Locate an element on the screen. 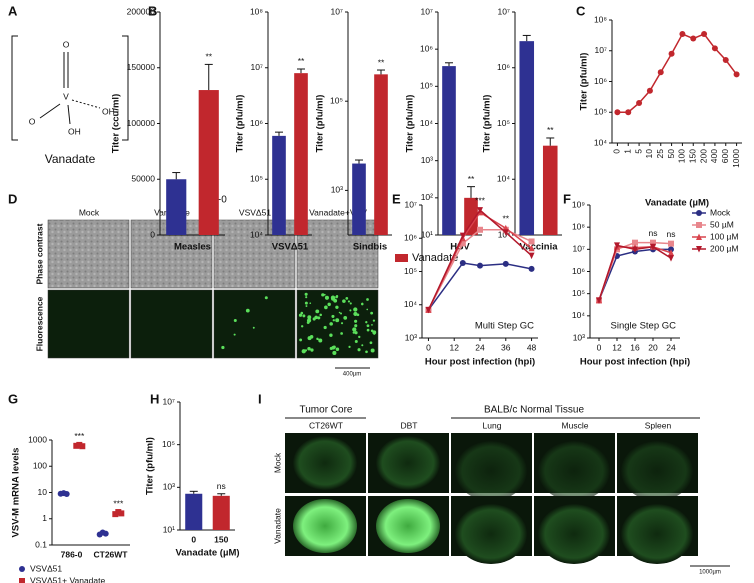  row-label: Vanadate is located at coordinates (277, 526).